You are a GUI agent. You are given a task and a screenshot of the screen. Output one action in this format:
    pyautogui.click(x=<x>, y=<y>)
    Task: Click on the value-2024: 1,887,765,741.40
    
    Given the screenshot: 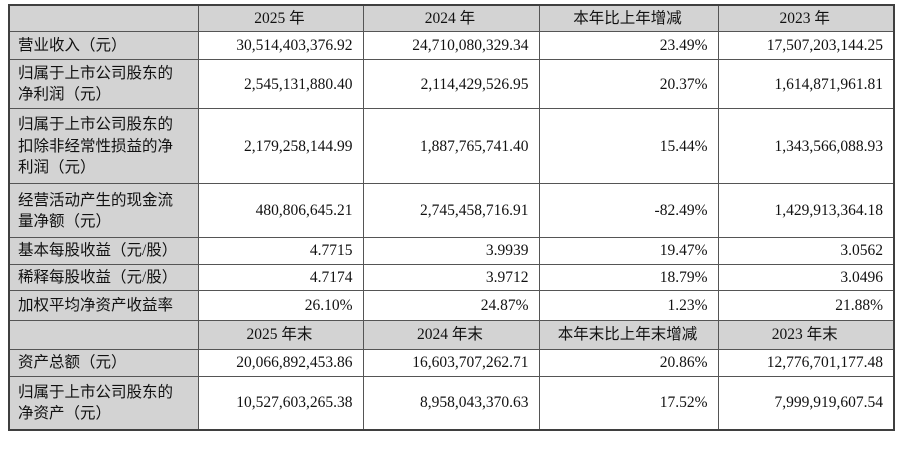 What is the action you would take?
    pyautogui.click(x=451, y=146)
    